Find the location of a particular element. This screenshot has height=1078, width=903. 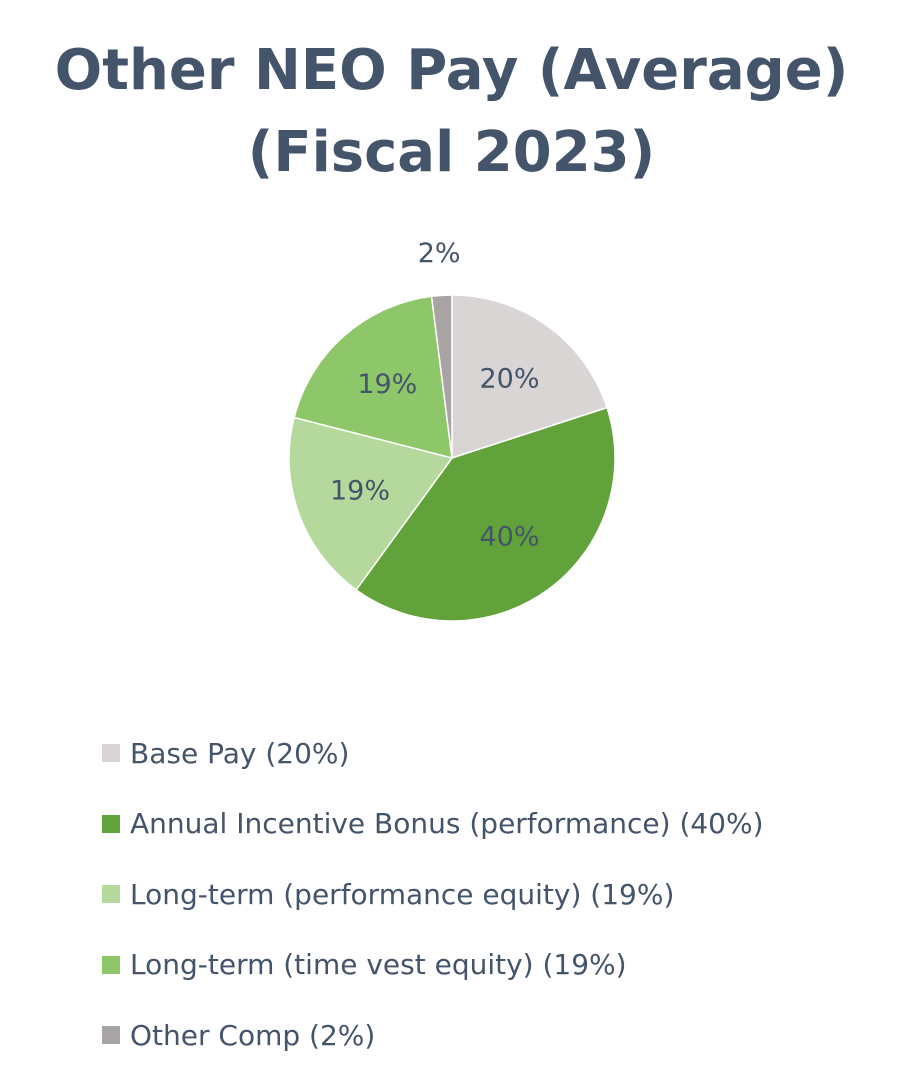

pie-chart: 20% 40% 19% 19% 2% is located at coordinates (452, 430).